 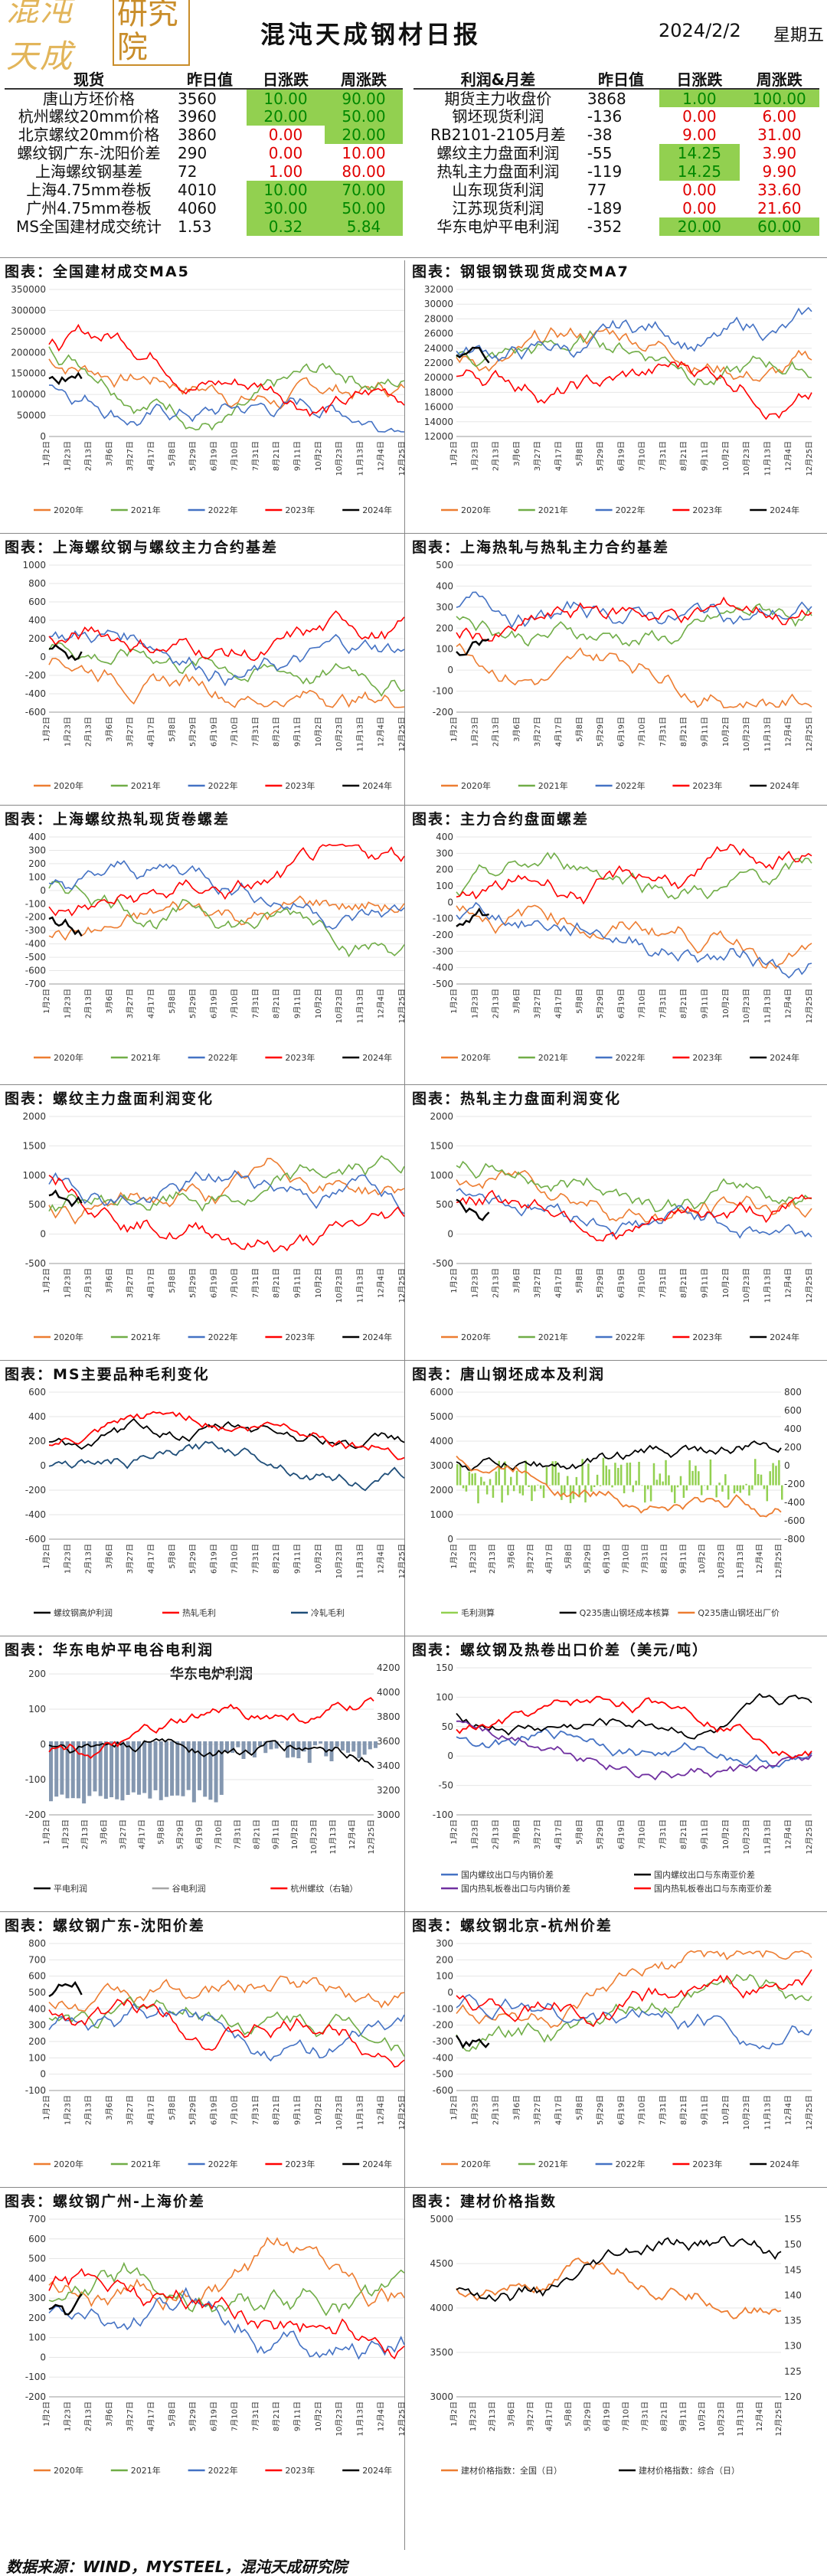 I want to click on profit-row: 热轧主力盘面利润 -119 14.25 9.90, so click(x=616, y=171).